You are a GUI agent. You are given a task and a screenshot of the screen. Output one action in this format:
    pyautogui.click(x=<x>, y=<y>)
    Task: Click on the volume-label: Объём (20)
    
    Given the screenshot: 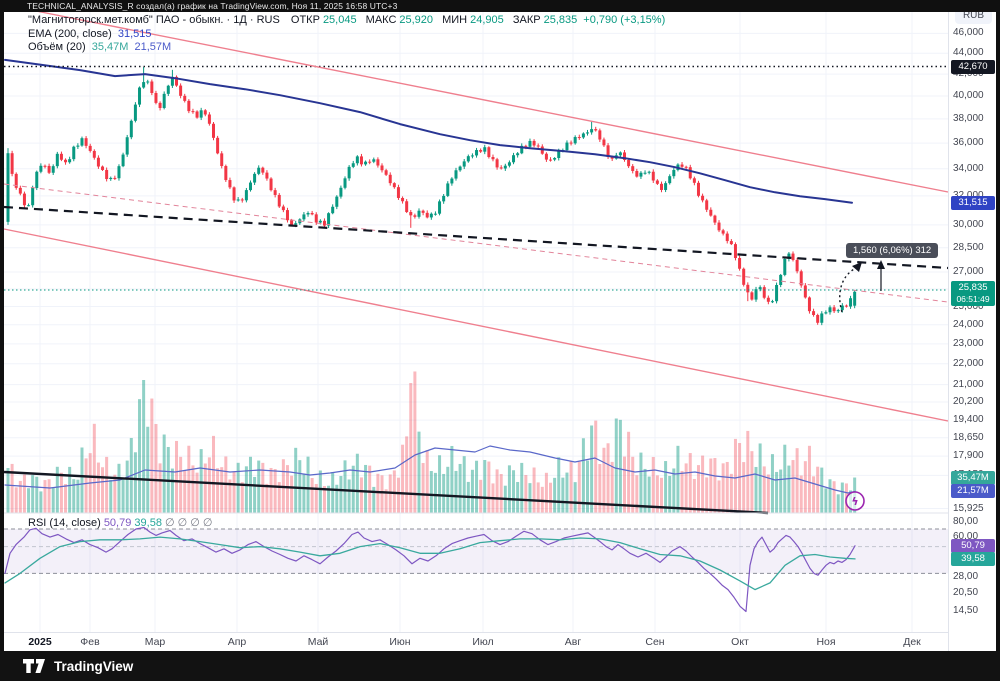 What is the action you would take?
    pyautogui.click(x=57, y=47)
    